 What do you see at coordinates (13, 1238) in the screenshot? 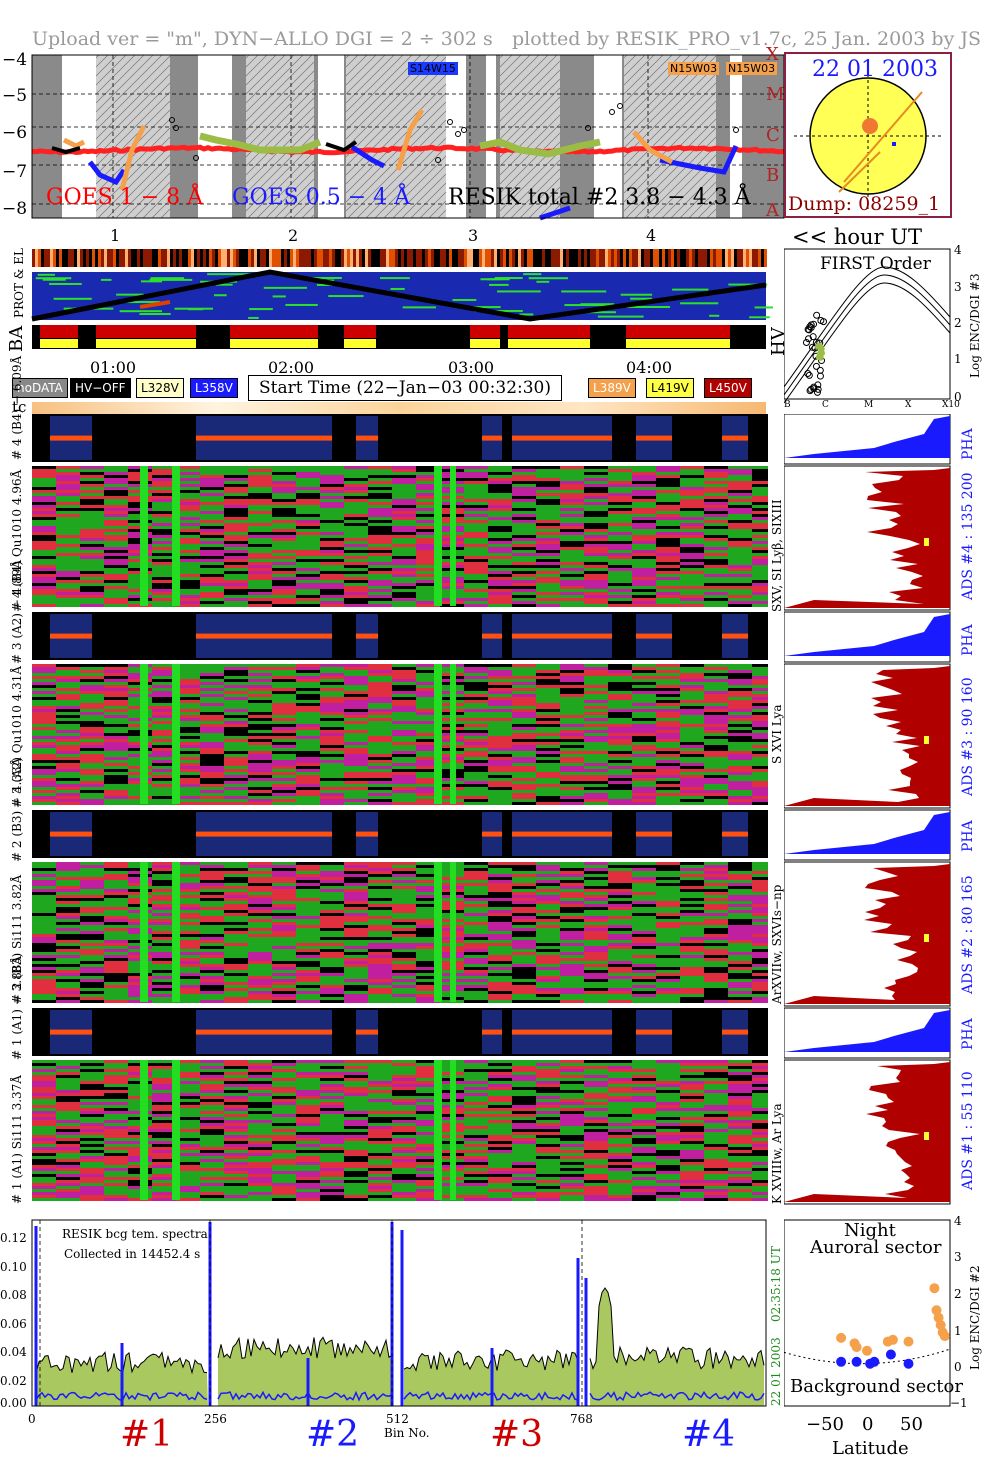
I see `spectrum-ytick-012: 0.12` at bounding box center [13, 1238].